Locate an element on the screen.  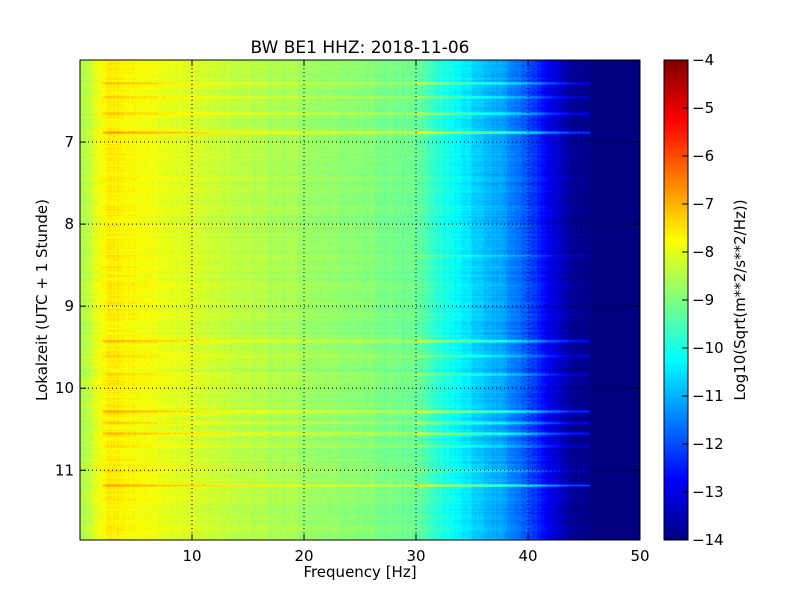
colorbar-tick-label: −14 is located at coordinates (708, 540).